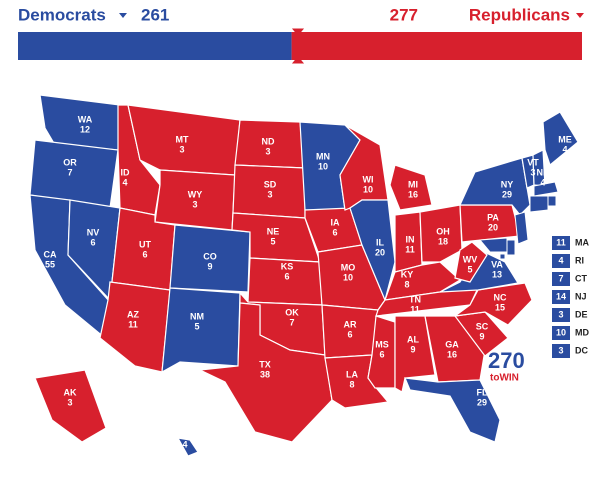 The width and height of the screenshot is (600, 486). What do you see at coordinates (582, 242) in the screenshot?
I see `small-state-label: MA` at bounding box center [582, 242].